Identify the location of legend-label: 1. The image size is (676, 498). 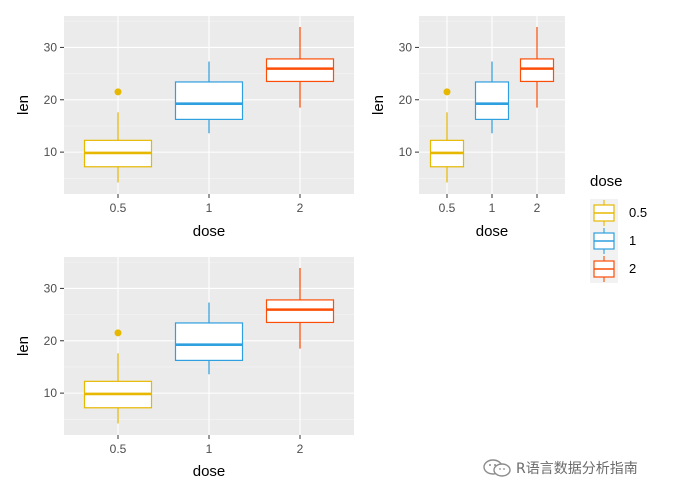
(632, 240).